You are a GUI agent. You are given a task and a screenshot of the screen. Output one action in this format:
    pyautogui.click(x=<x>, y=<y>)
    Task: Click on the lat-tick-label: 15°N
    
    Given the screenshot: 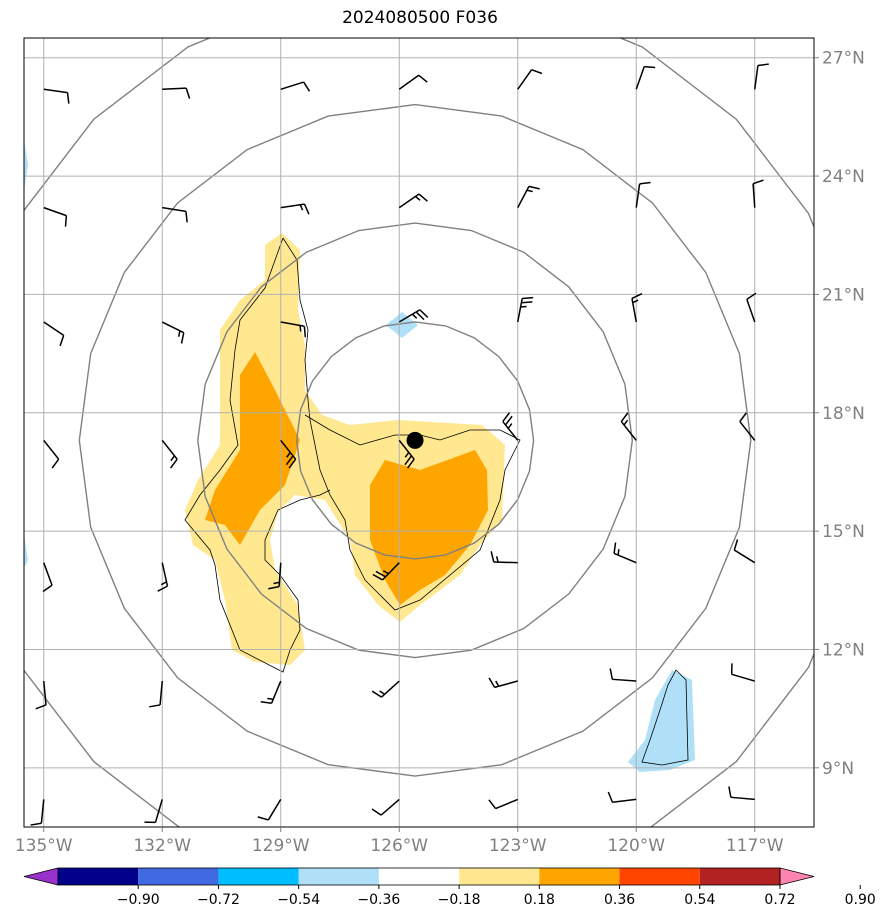 What is the action you would take?
    pyautogui.click(x=843, y=532)
    